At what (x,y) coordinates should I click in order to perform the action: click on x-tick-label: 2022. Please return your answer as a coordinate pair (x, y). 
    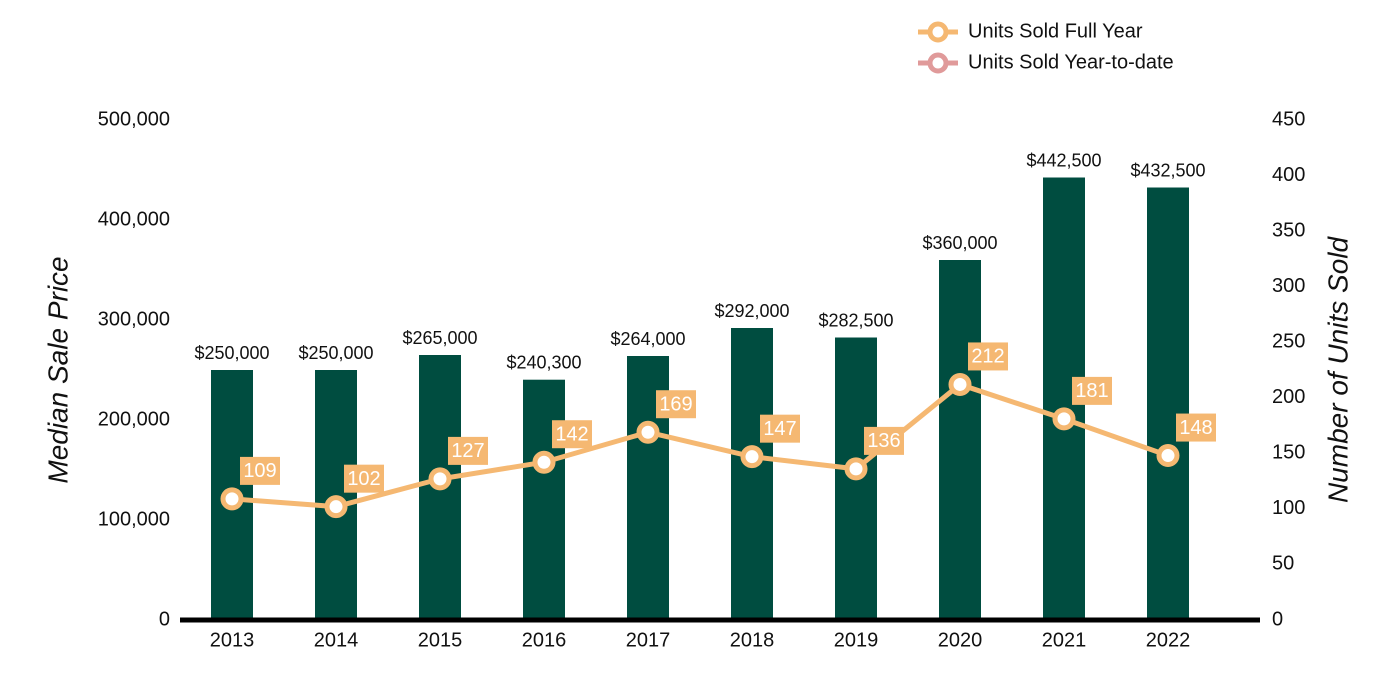
    Looking at the image, I should click on (1168, 640).